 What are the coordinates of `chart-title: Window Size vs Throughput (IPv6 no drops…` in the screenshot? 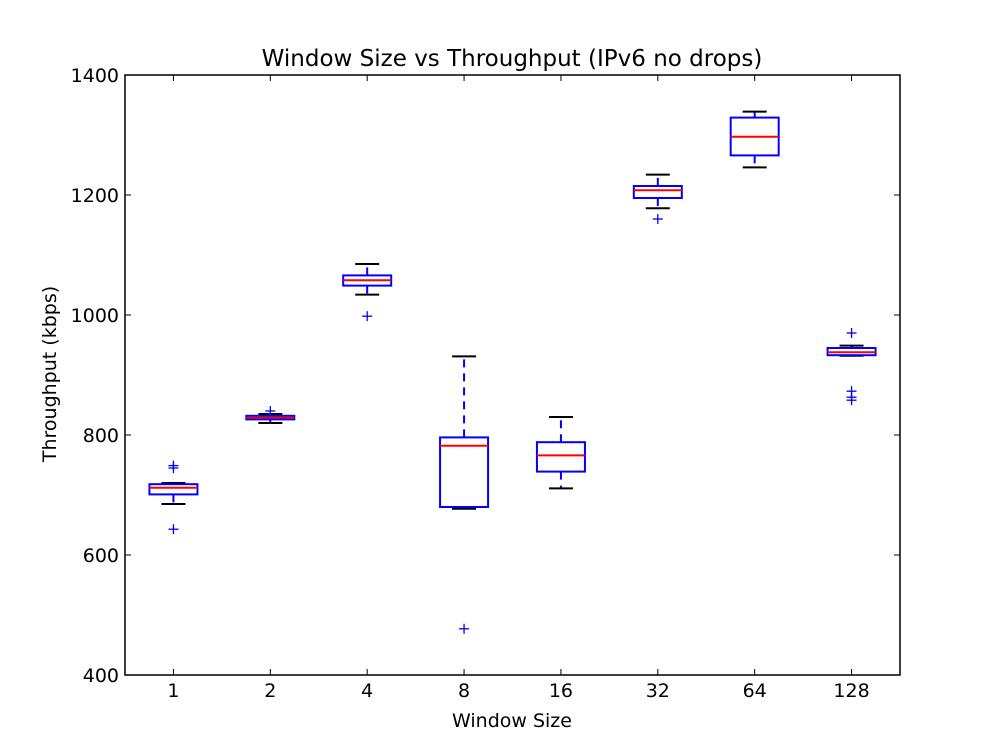 It's located at (512, 59).